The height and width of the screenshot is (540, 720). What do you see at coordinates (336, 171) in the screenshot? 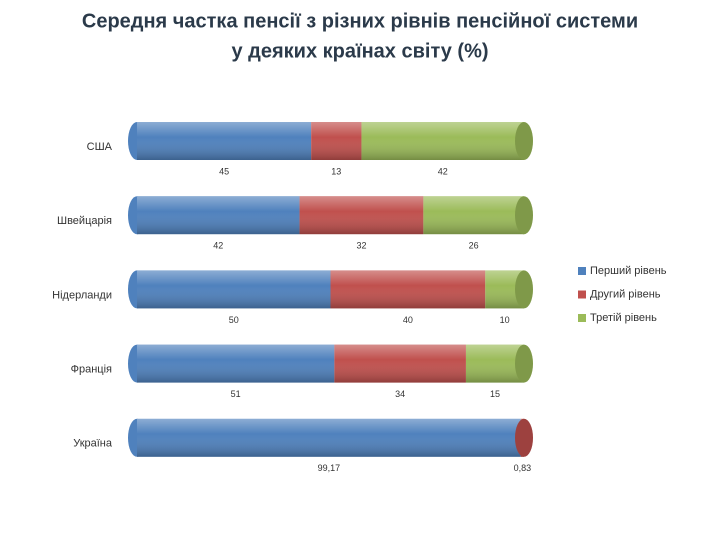
I see `data-label: 13` at bounding box center [336, 171].